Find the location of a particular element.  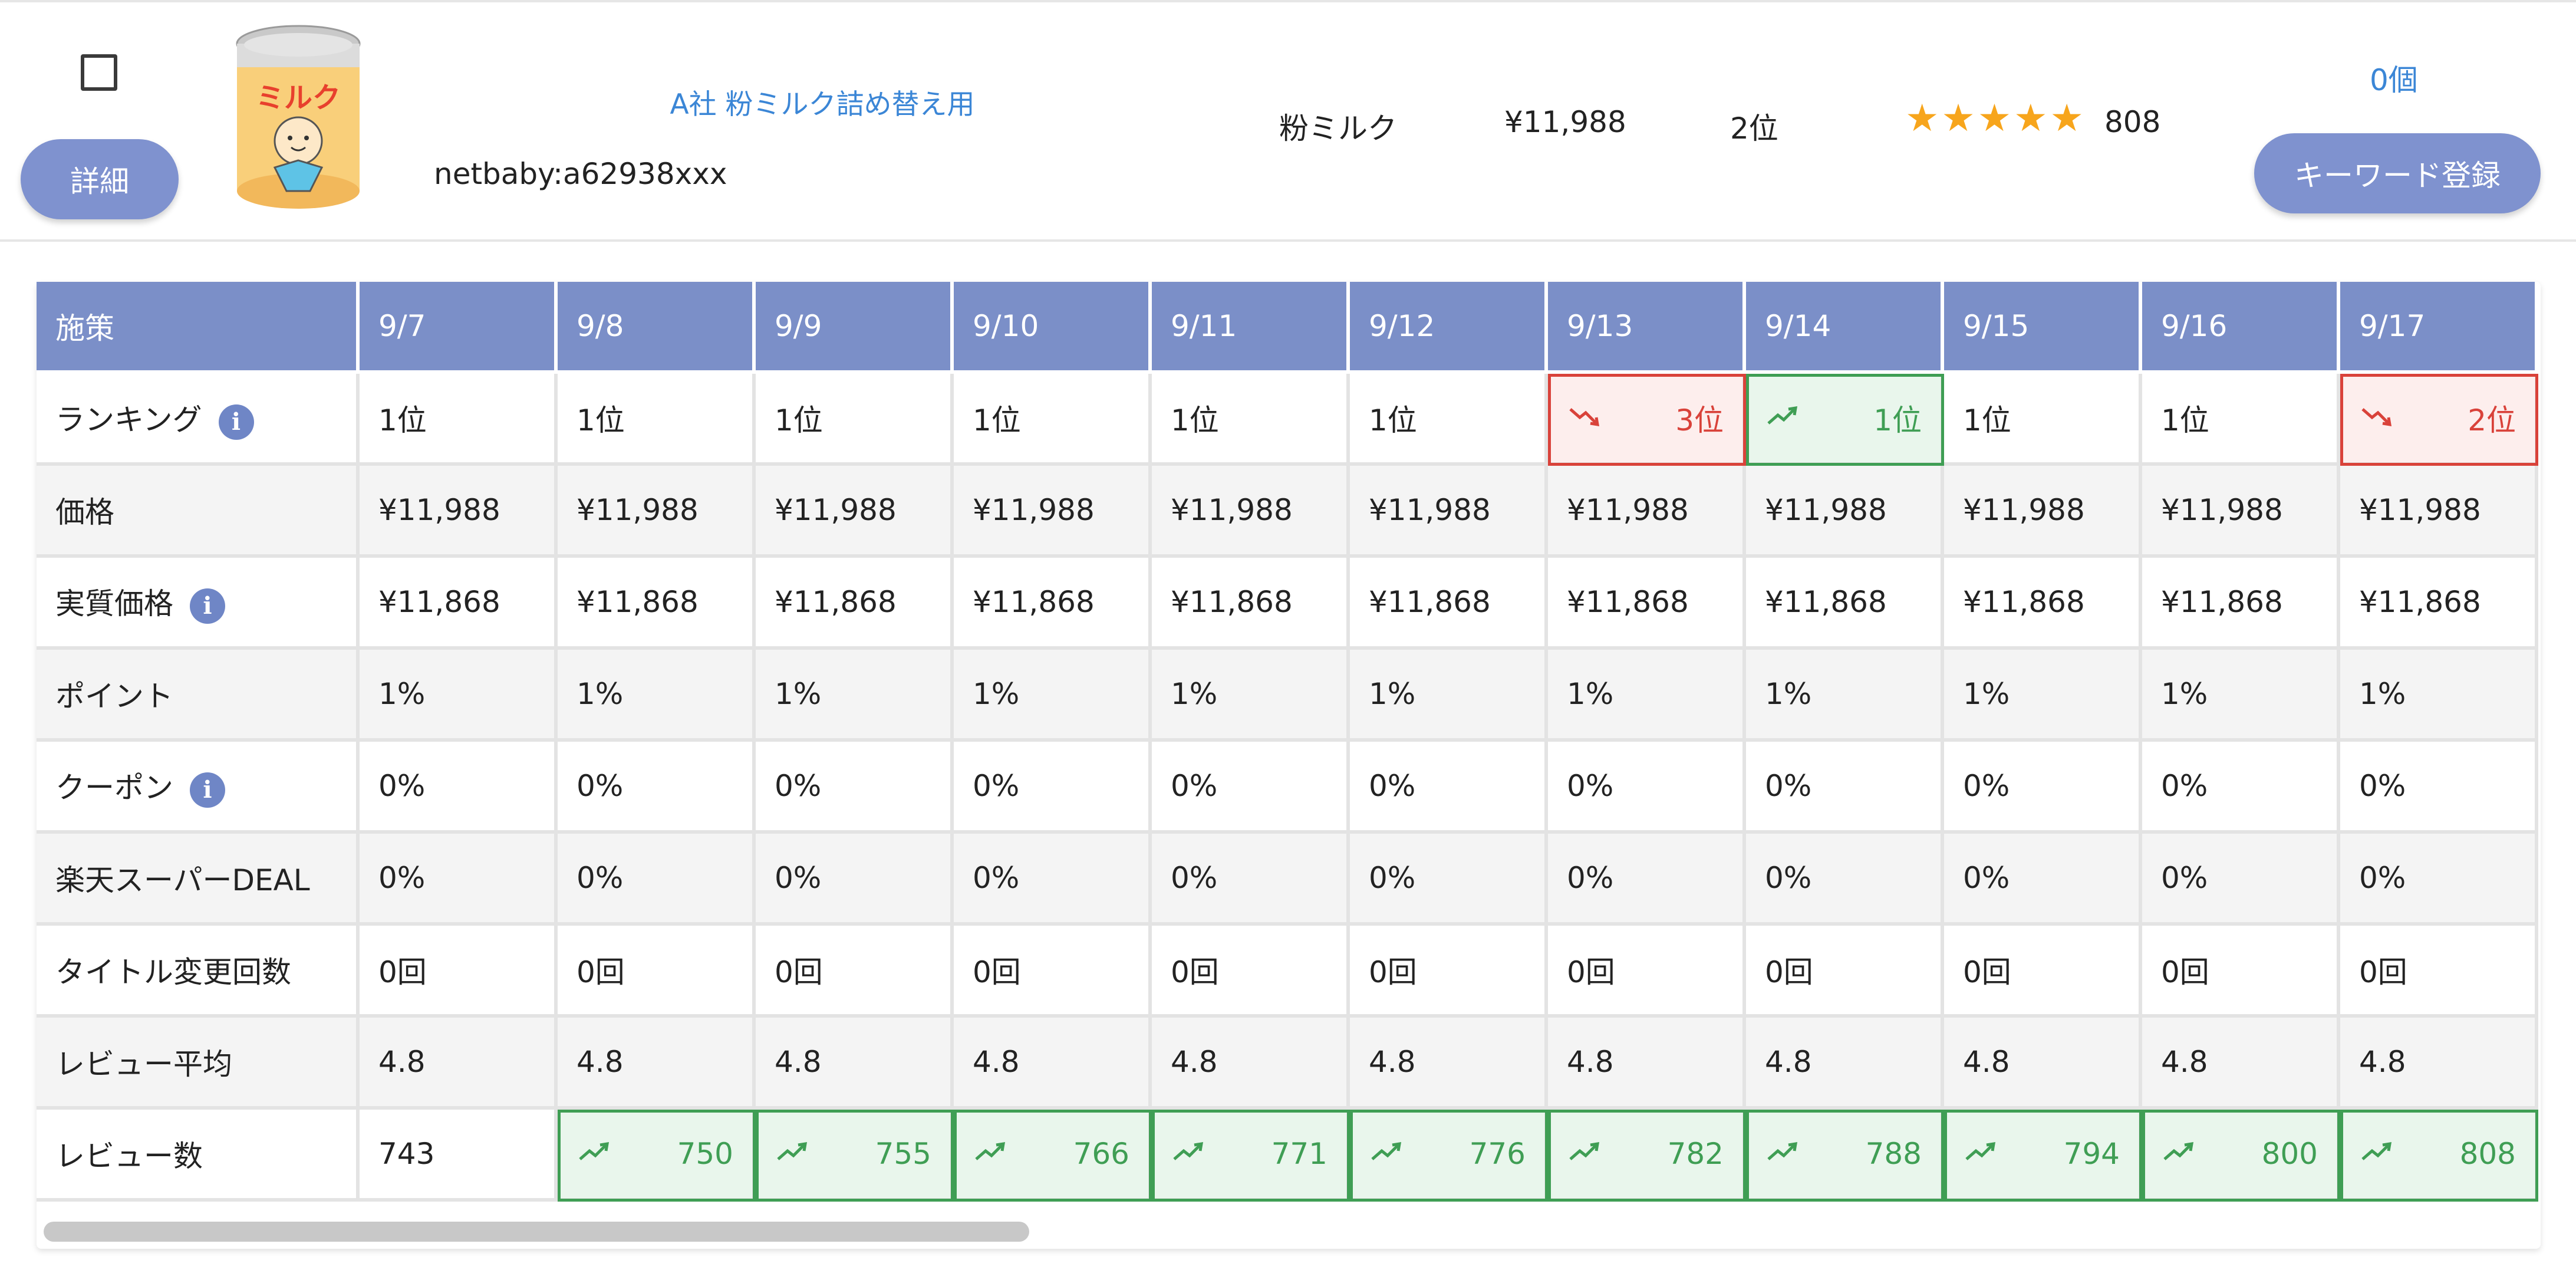

table-row: ランキング i 1位 1位 1位 1位 1位 1位 3位 1位 1位 1位 2位 is located at coordinates (1287, 420).